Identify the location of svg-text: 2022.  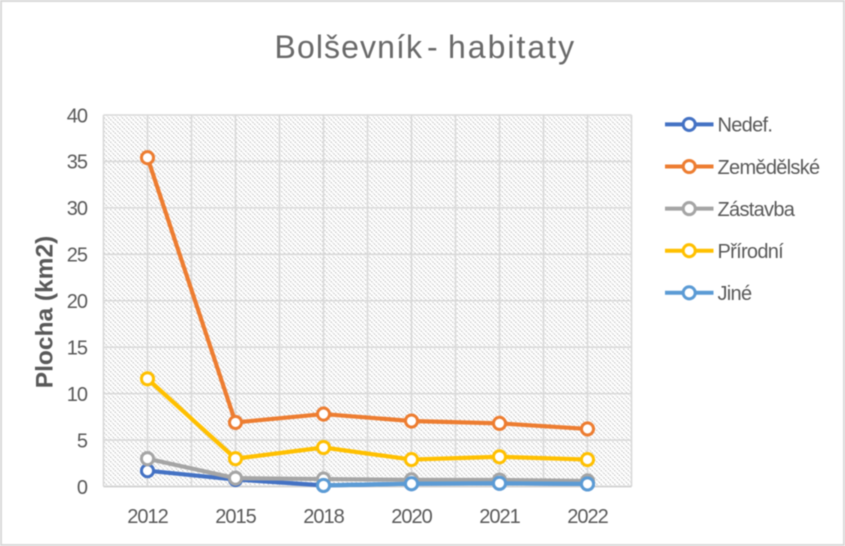
(587, 517).